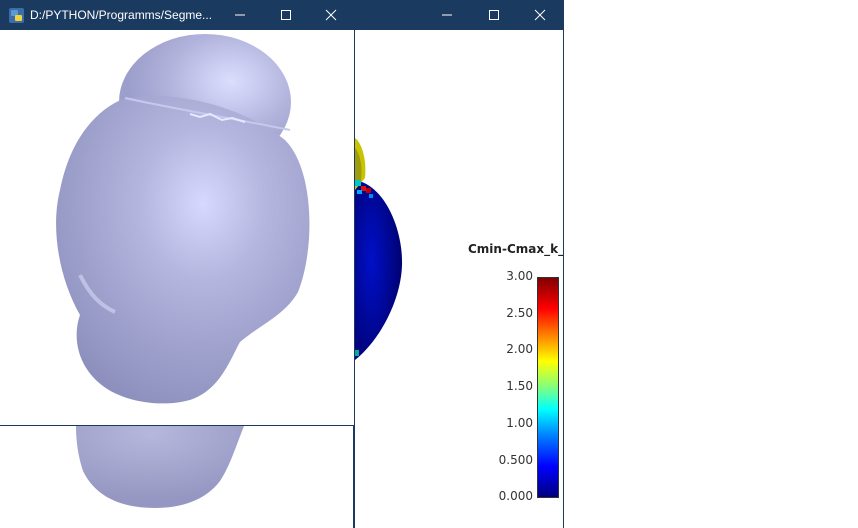  Describe the element at coordinates (519, 349) in the screenshot. I see `colorbar-tick: 2.00` at that location.